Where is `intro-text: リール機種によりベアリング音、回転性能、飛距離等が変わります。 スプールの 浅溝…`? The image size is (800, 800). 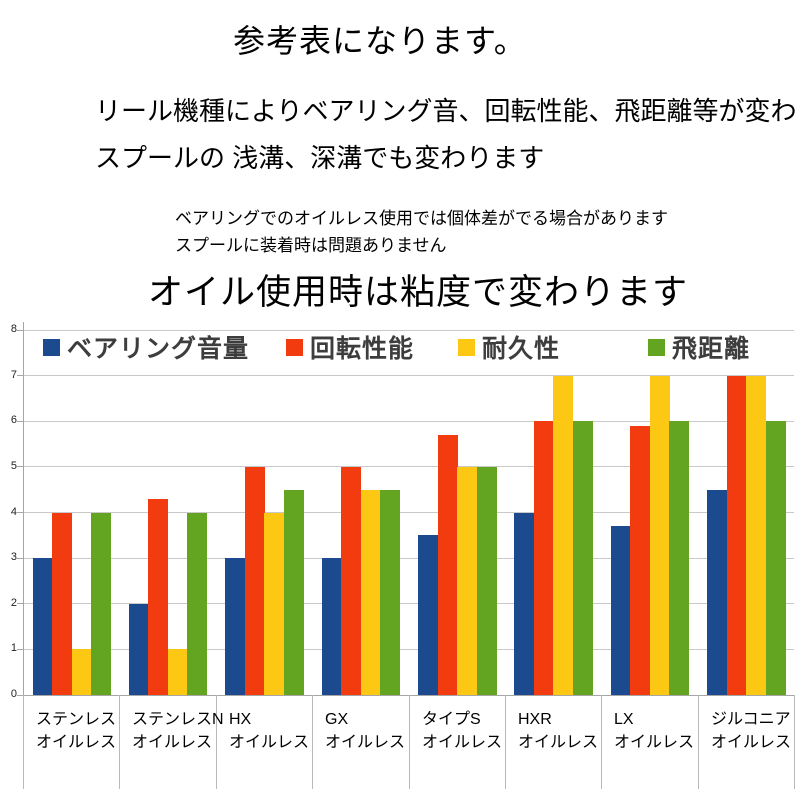 intro-text: リール機種によりベアリング音、回転性能、飛距離等が変わります。 スプールの 浅溝… is located at coordinates (447, 135).